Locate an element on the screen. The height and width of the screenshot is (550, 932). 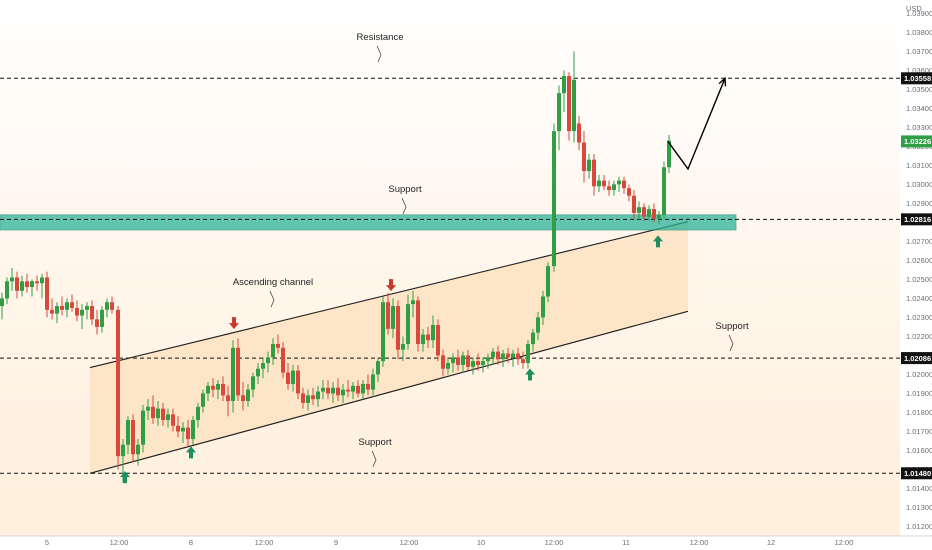
price-axis-background is located at coordinates (916, 275).